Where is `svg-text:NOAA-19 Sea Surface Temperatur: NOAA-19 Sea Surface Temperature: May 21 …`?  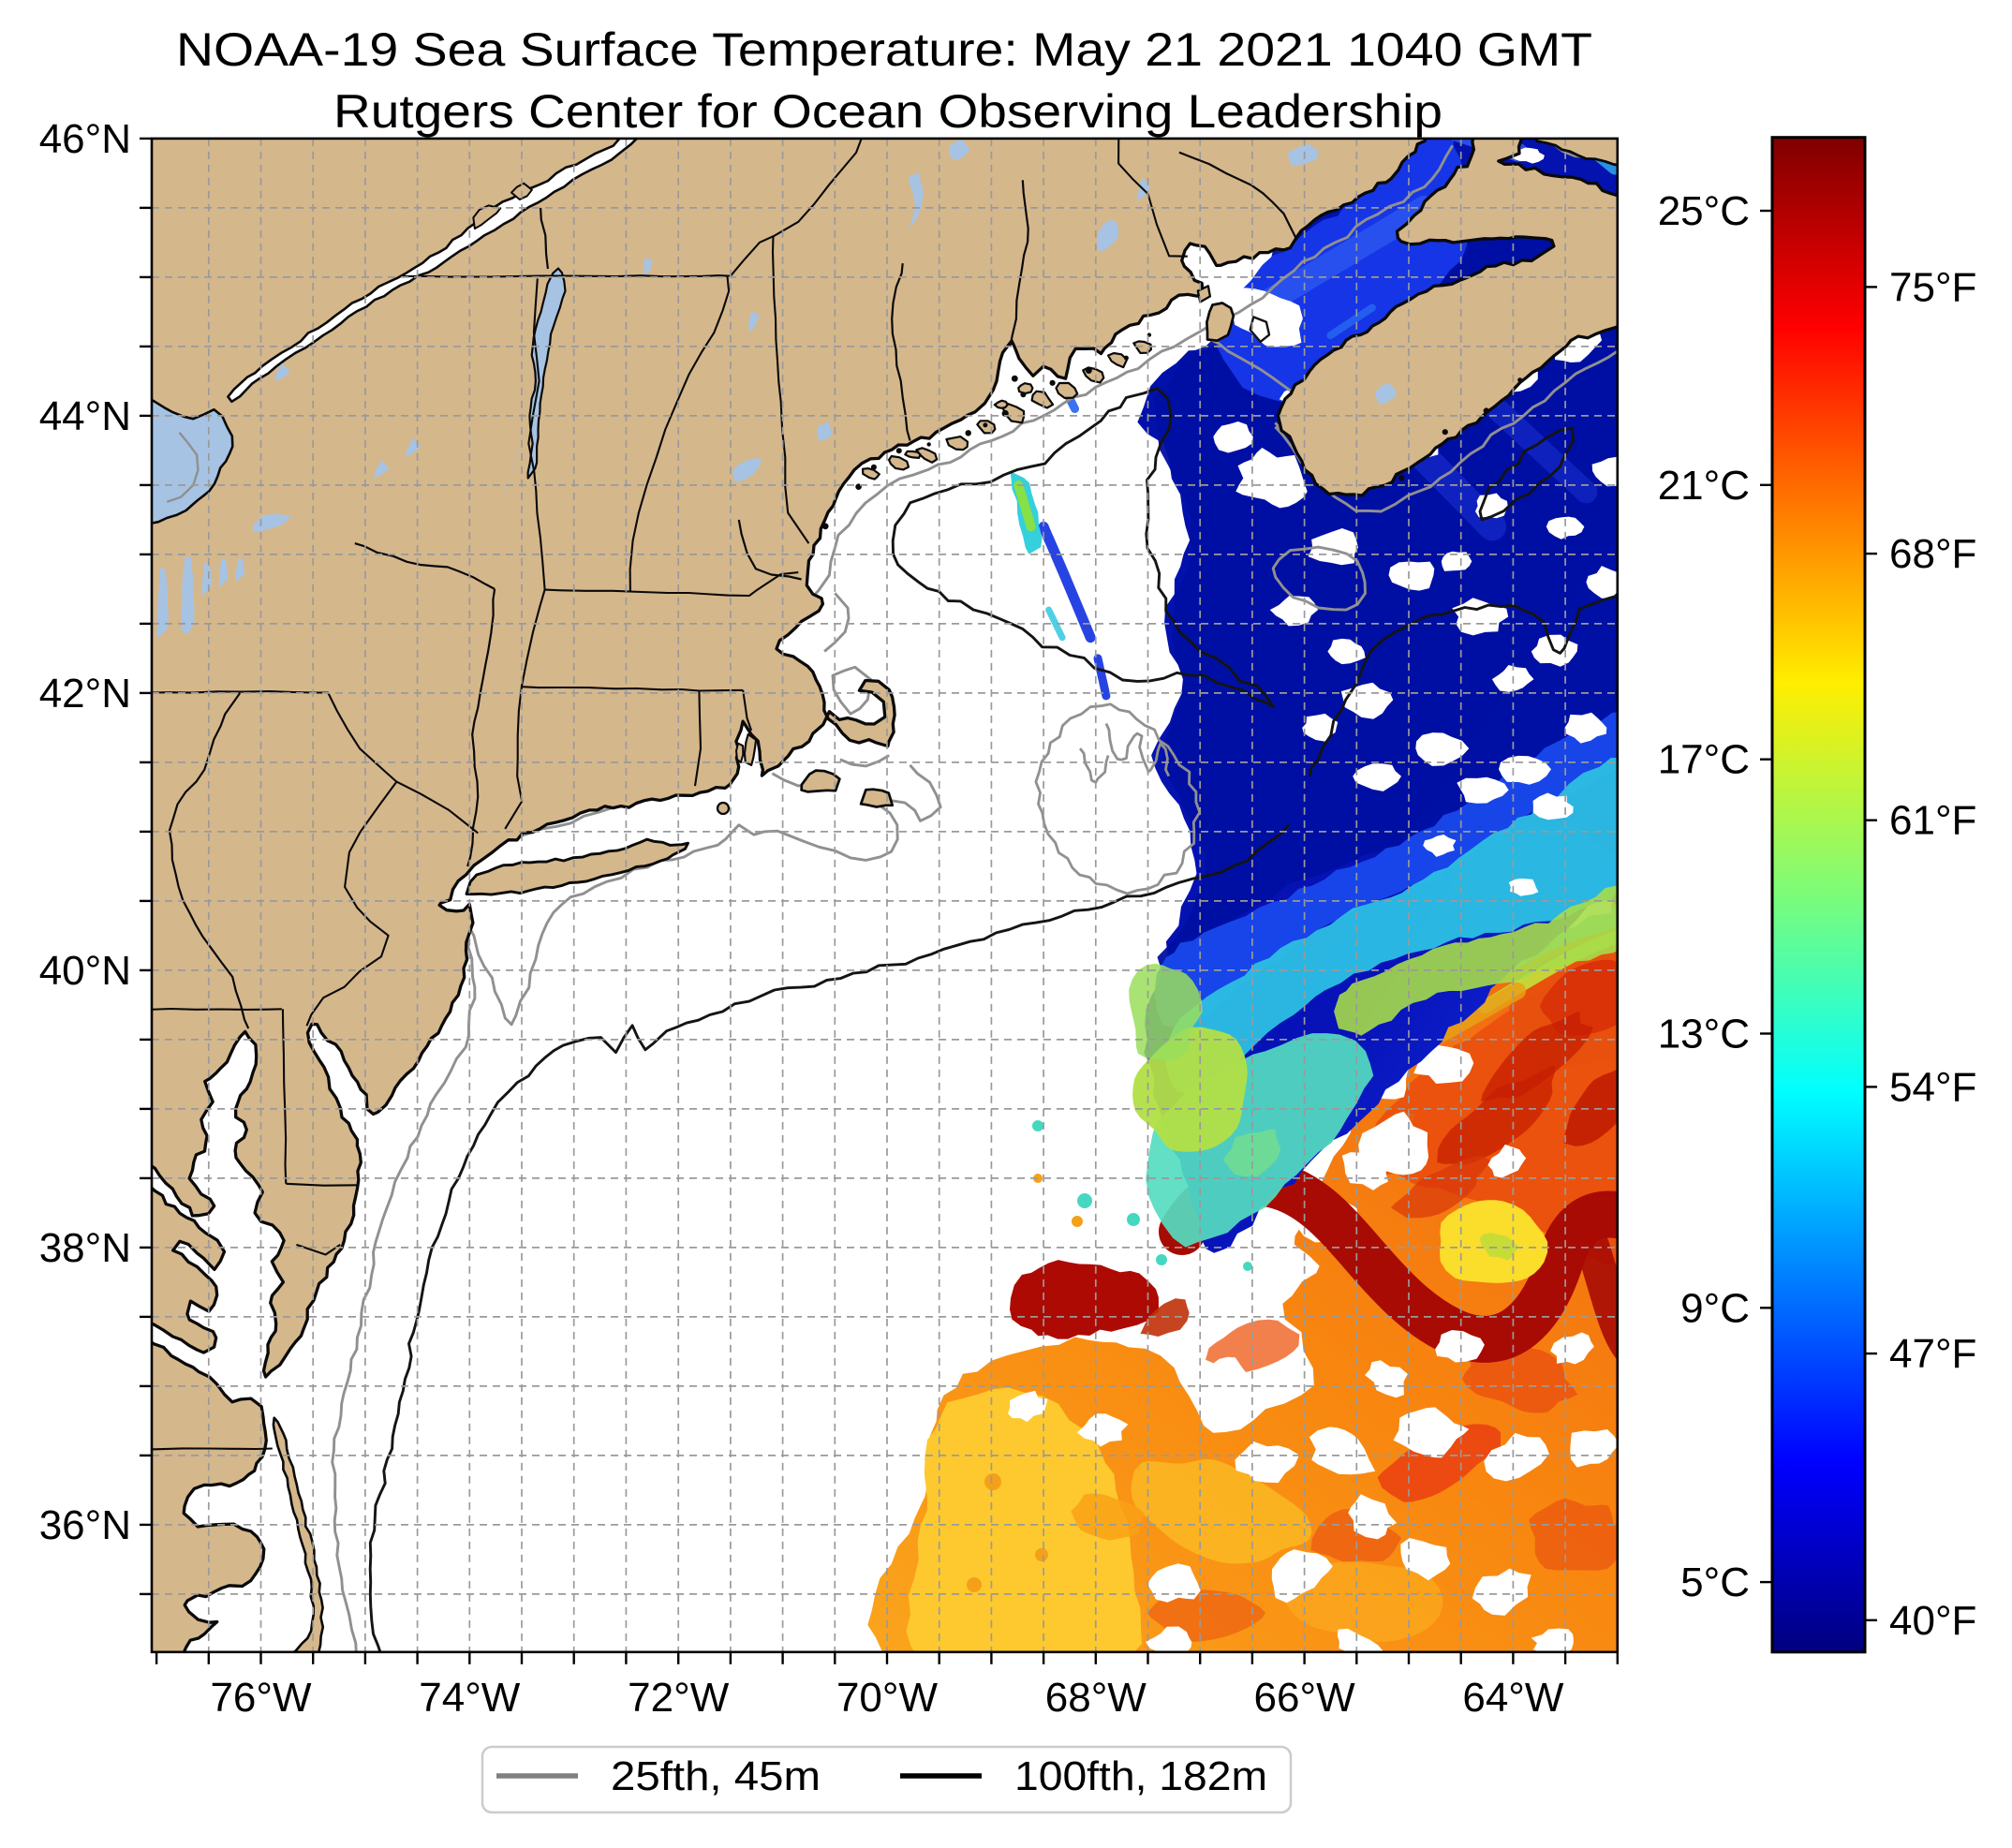 svg-text:NOAA-19 Sea Surface Temperatur: NOAA-19 Sea Surface Temperature: May 21 … is located at coordinates (884, 50).